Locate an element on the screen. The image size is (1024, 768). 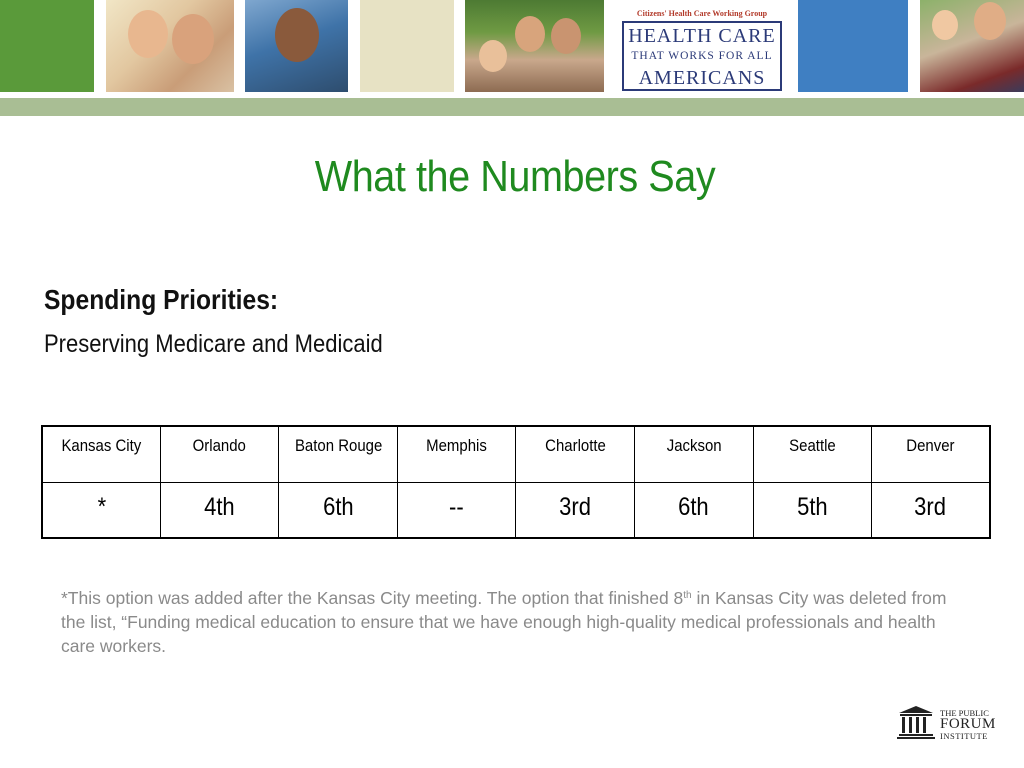
rank-cell: 5th is located at coordinates (812, 510).